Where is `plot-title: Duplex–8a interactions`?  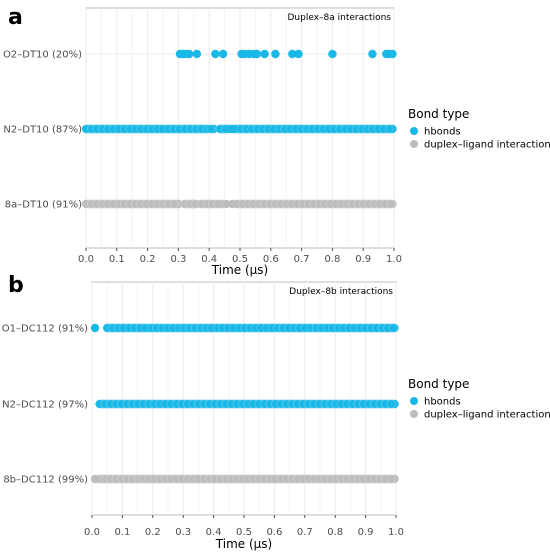 plot-title: Duplex–8a interactions is located at coordinates (339, 18).